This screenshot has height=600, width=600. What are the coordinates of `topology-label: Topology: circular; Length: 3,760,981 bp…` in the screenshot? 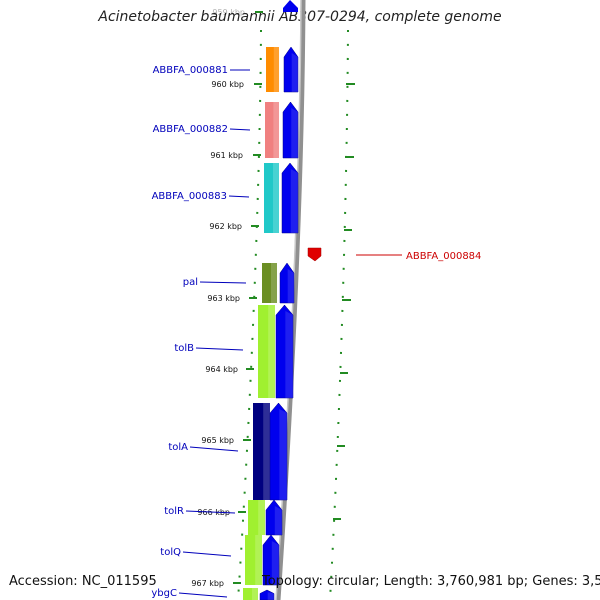 It's located at (431, 581).